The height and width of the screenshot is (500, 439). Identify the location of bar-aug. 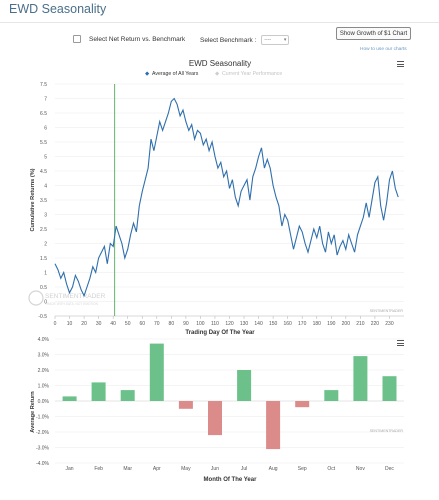
(273, 425).